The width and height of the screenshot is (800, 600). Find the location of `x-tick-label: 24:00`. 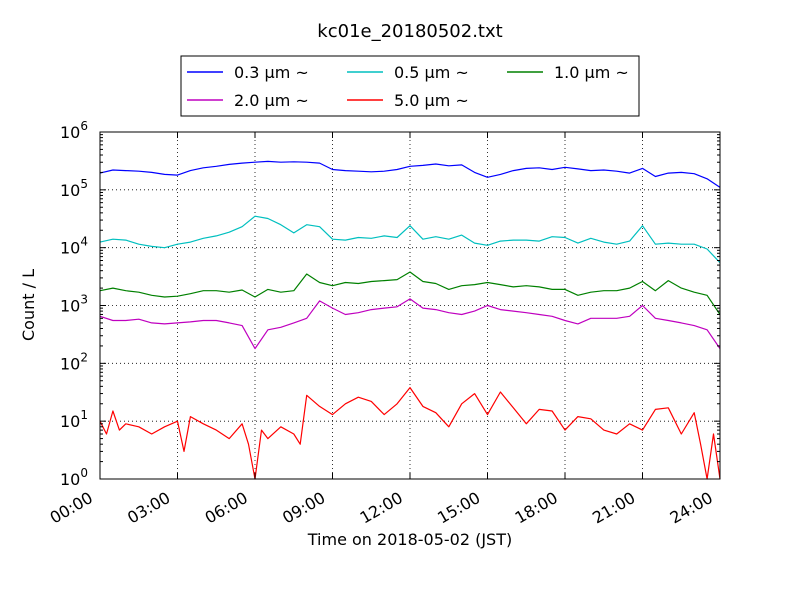

x-tick-label: 24:00 is located at coordinates (691, 508).